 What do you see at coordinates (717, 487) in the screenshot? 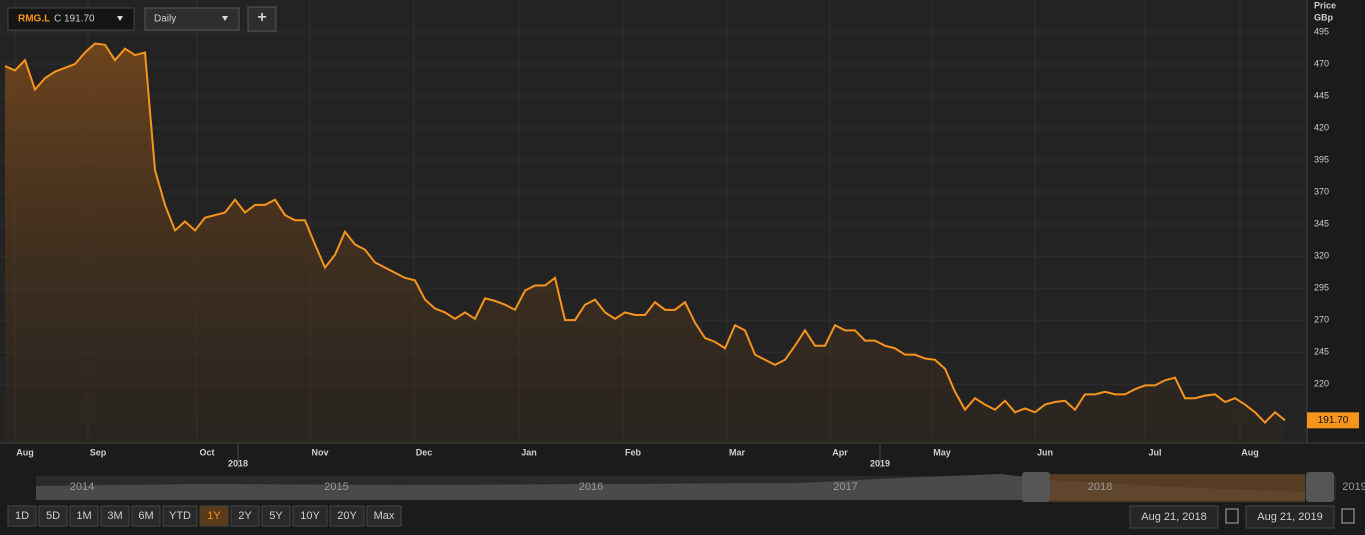
I see `navigator-years: 2014 2015 2016 2017 2018 2019` at bounding box center [717, 487].